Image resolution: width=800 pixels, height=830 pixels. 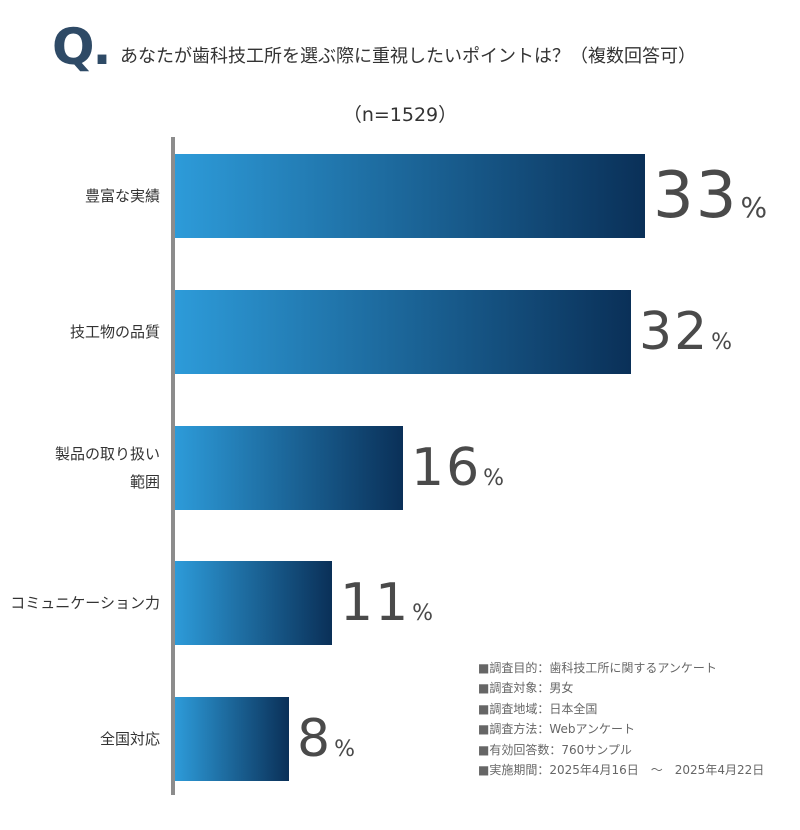 What do you see at coordinates (408, 56) in the screenshot?
I see `question-text: あなたが歯科技工所を選ぶ際に重視したいポイントは？（複数回答可）` at bounding box center [408, 56].